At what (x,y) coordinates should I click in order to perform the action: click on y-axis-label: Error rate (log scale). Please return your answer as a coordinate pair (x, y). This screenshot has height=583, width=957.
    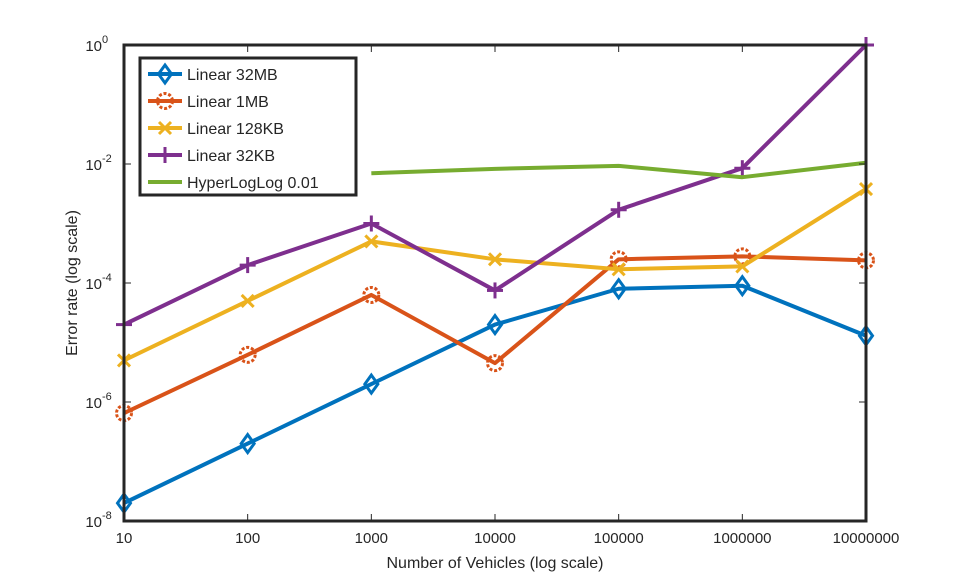
    Looking at the image, I should click on (72, 283).